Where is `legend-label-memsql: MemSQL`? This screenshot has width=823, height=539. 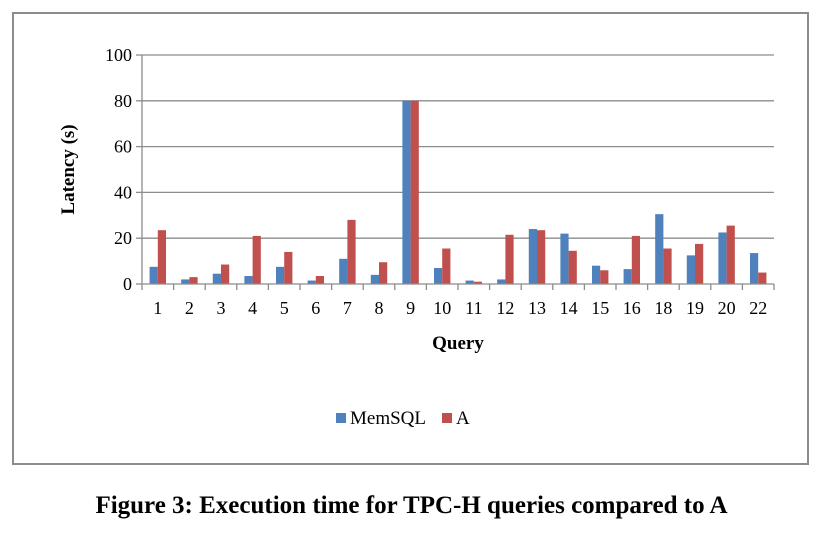 legend-label-memsql: MemSQL is located at coordinates (388, 418).